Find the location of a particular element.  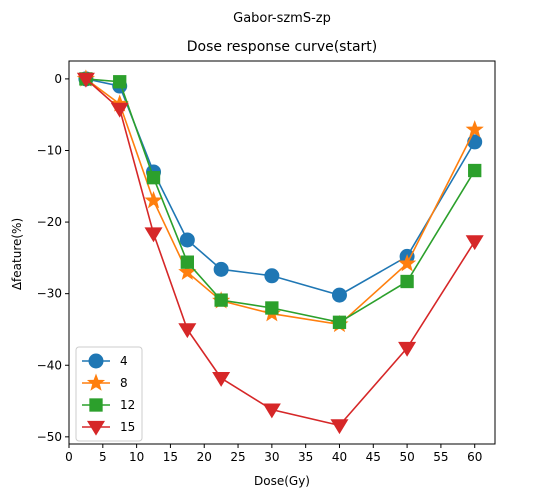

x-tick-label-25: 25 is located at coordinates (237, 457).